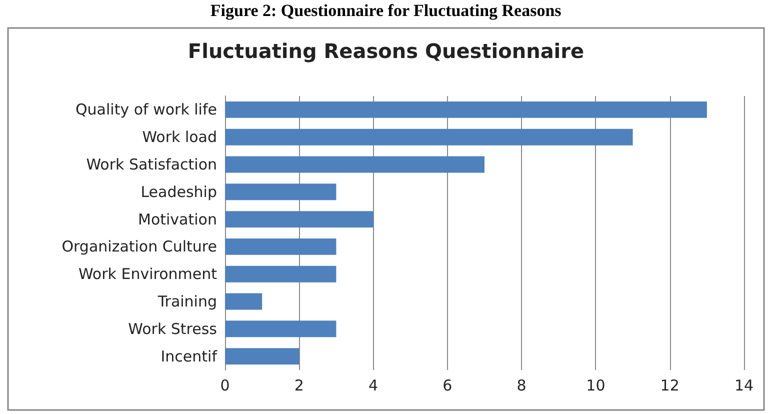 The width and height of the screenshot is (772, 414). I want to click on y-tick-label: Quality of work life, so click(146, 109).